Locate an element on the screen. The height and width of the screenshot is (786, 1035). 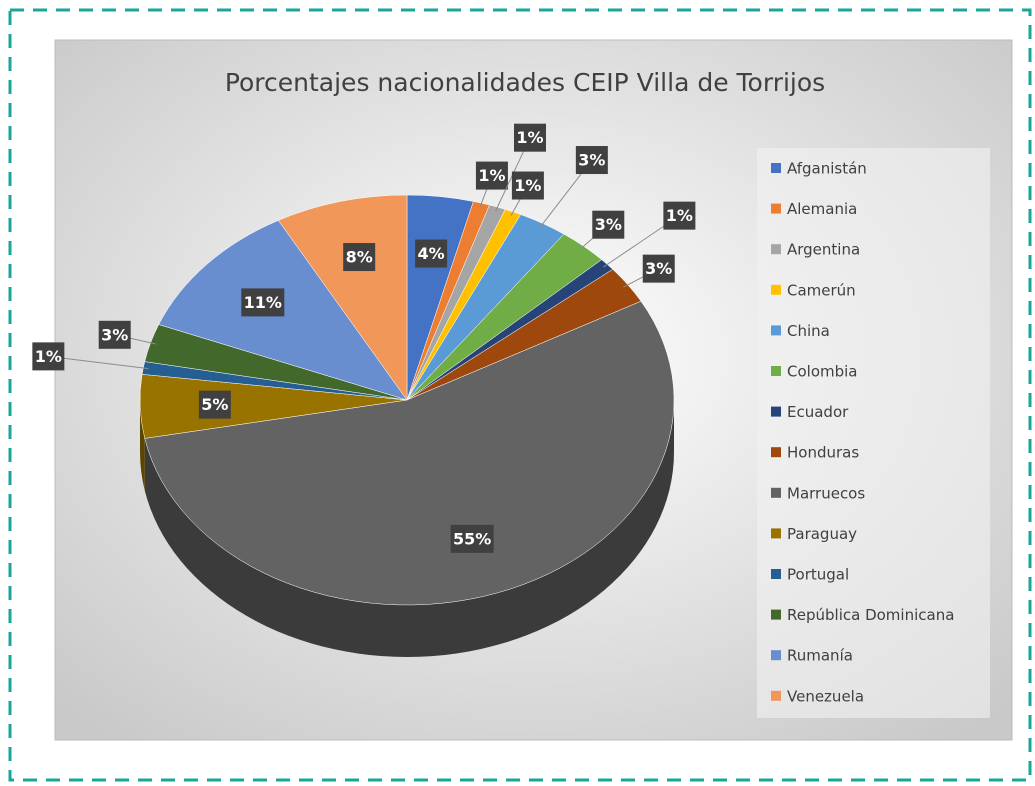
legend-label: Camerún is located at coordinates (821, 290).